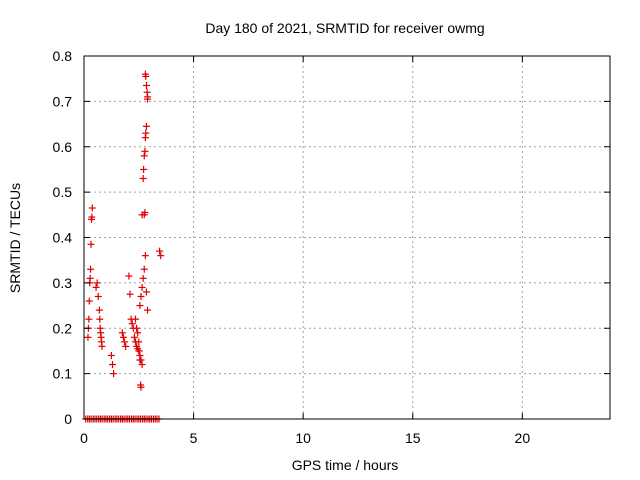 The width and height of the screenshot is (640, 480). I want to click on y-tick-label: 0.5, so click(63, 192).